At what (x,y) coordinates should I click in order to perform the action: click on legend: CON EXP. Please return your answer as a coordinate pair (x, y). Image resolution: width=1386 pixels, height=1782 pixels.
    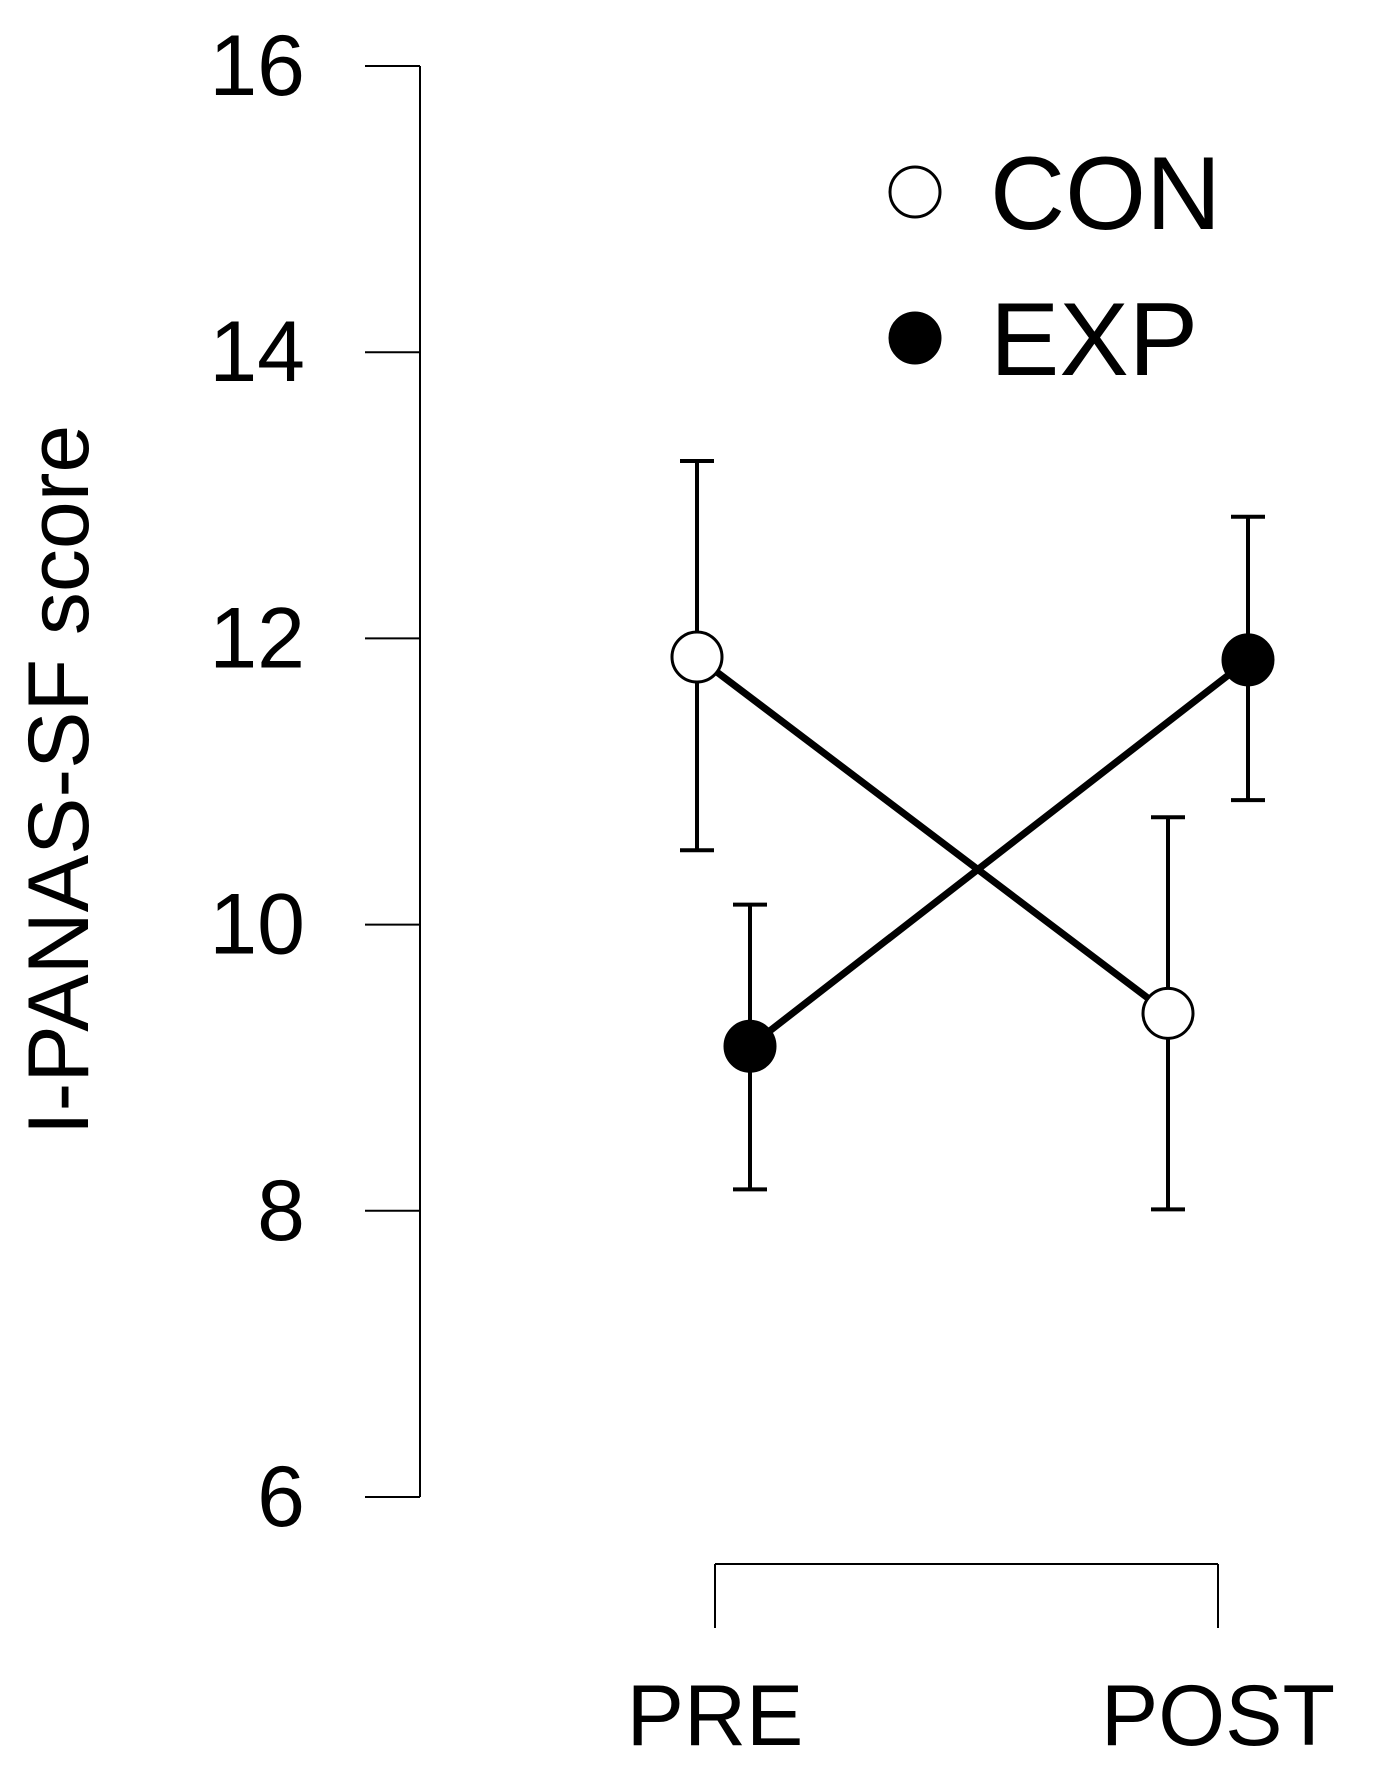
    Looking at the image, I should click on (1054, 267).